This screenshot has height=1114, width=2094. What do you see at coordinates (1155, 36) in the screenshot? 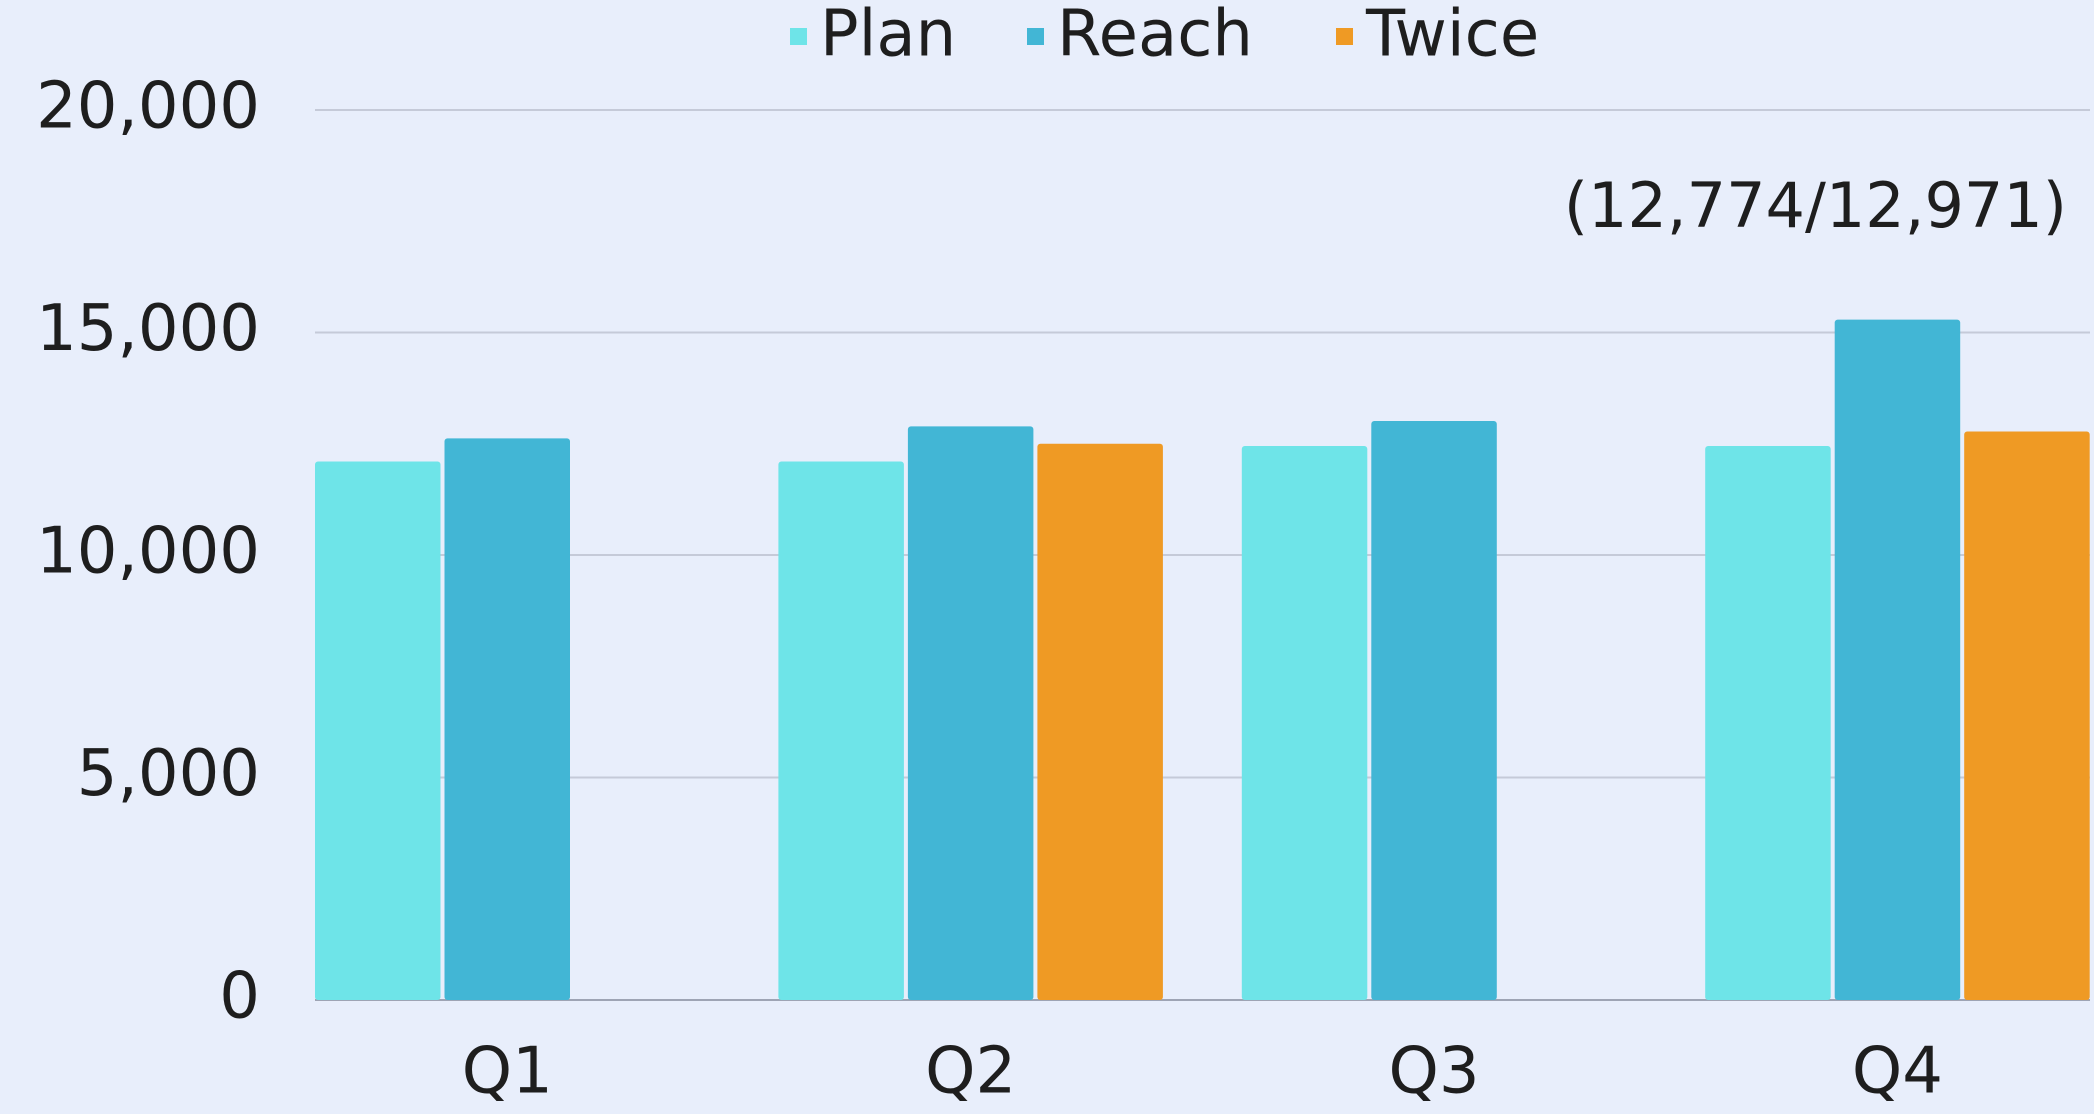
I see `legend-label: Reach` at bounding box center [1155, 36].